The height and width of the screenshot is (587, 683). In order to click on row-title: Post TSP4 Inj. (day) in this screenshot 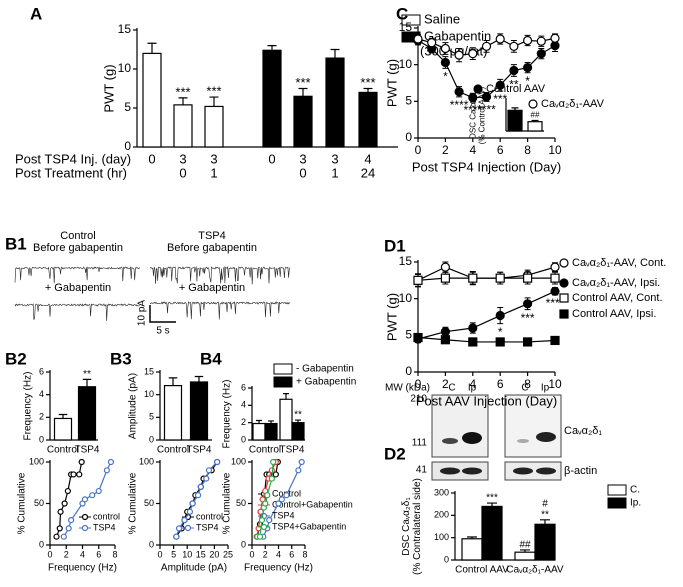, I will do `click(73, 158)`.